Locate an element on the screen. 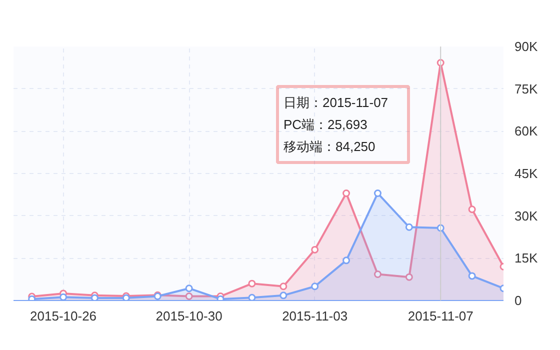 The image size is (560, 350). y-tick-label: 0 is located at coordinates (518, 300).